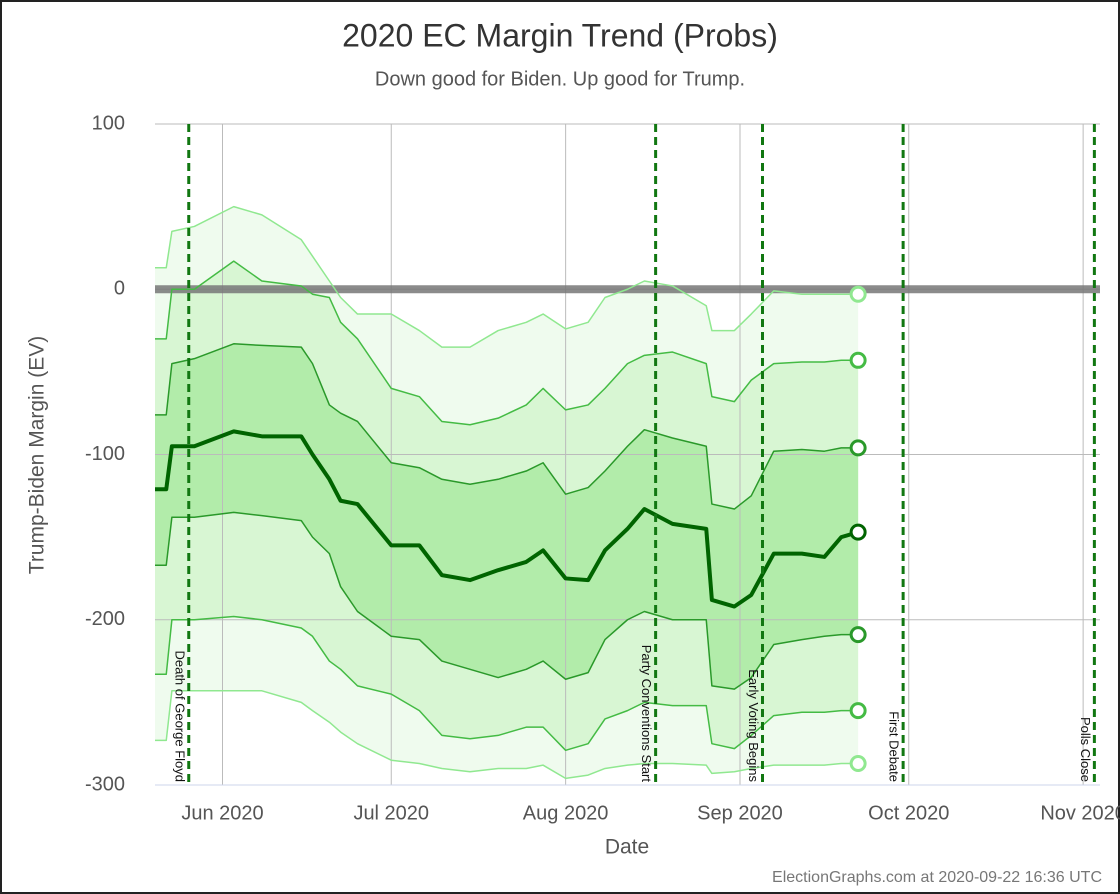 The width and height of the screenshot is (1120, 894). I want to click on event-label: Death of George Floyd, so click(179, 716).